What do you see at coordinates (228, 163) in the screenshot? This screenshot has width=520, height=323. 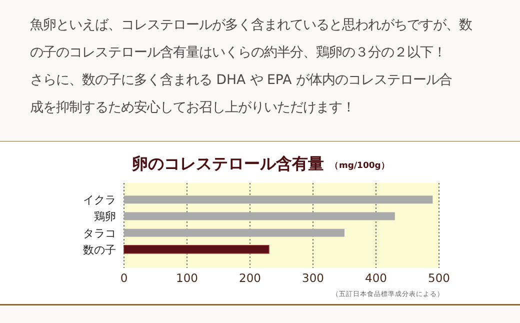 I see `chart-title: 卵のコレステロール含有量` at bounding box center [228, 163].